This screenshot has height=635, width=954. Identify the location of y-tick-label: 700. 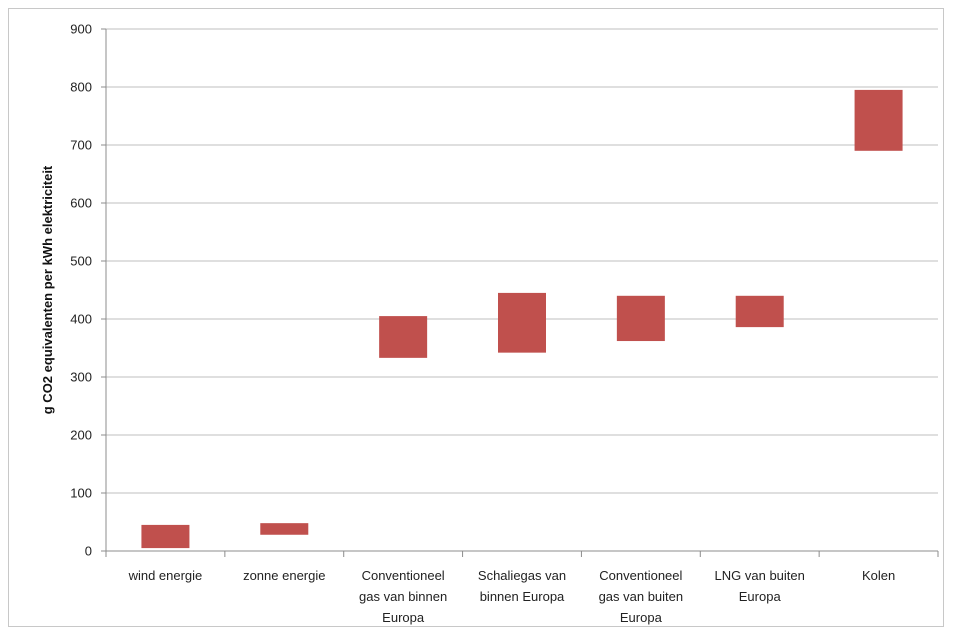
(81, 145).